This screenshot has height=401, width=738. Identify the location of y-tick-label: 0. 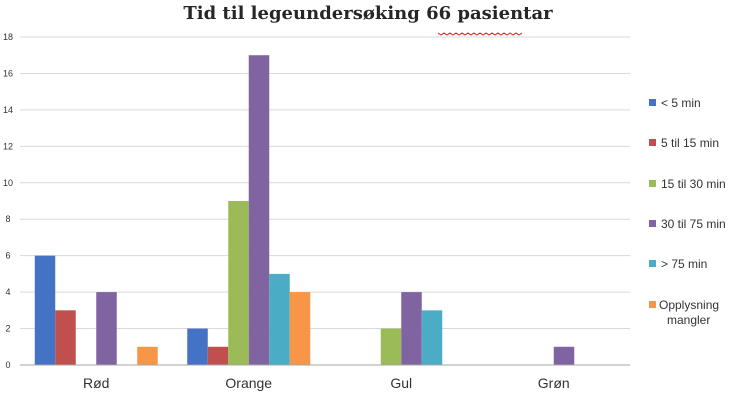
(7, 365).